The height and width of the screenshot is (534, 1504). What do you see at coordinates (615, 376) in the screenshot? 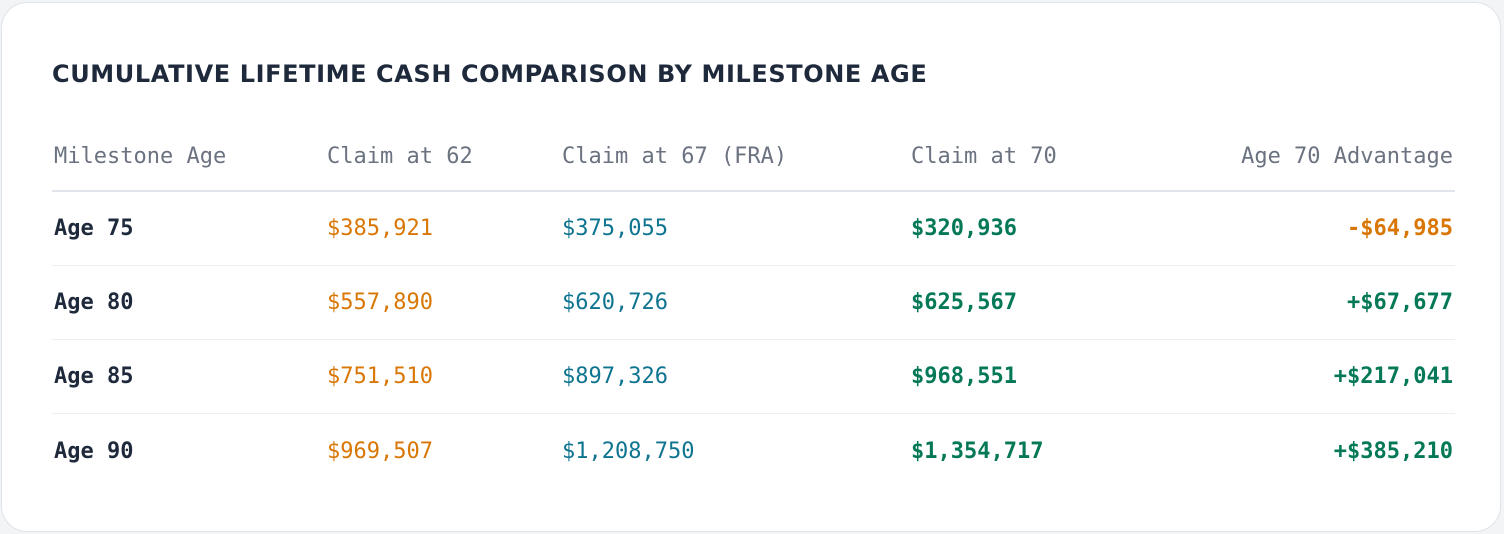
I see `claim-67-cell: $897,326` at bounding box center [615, 376].